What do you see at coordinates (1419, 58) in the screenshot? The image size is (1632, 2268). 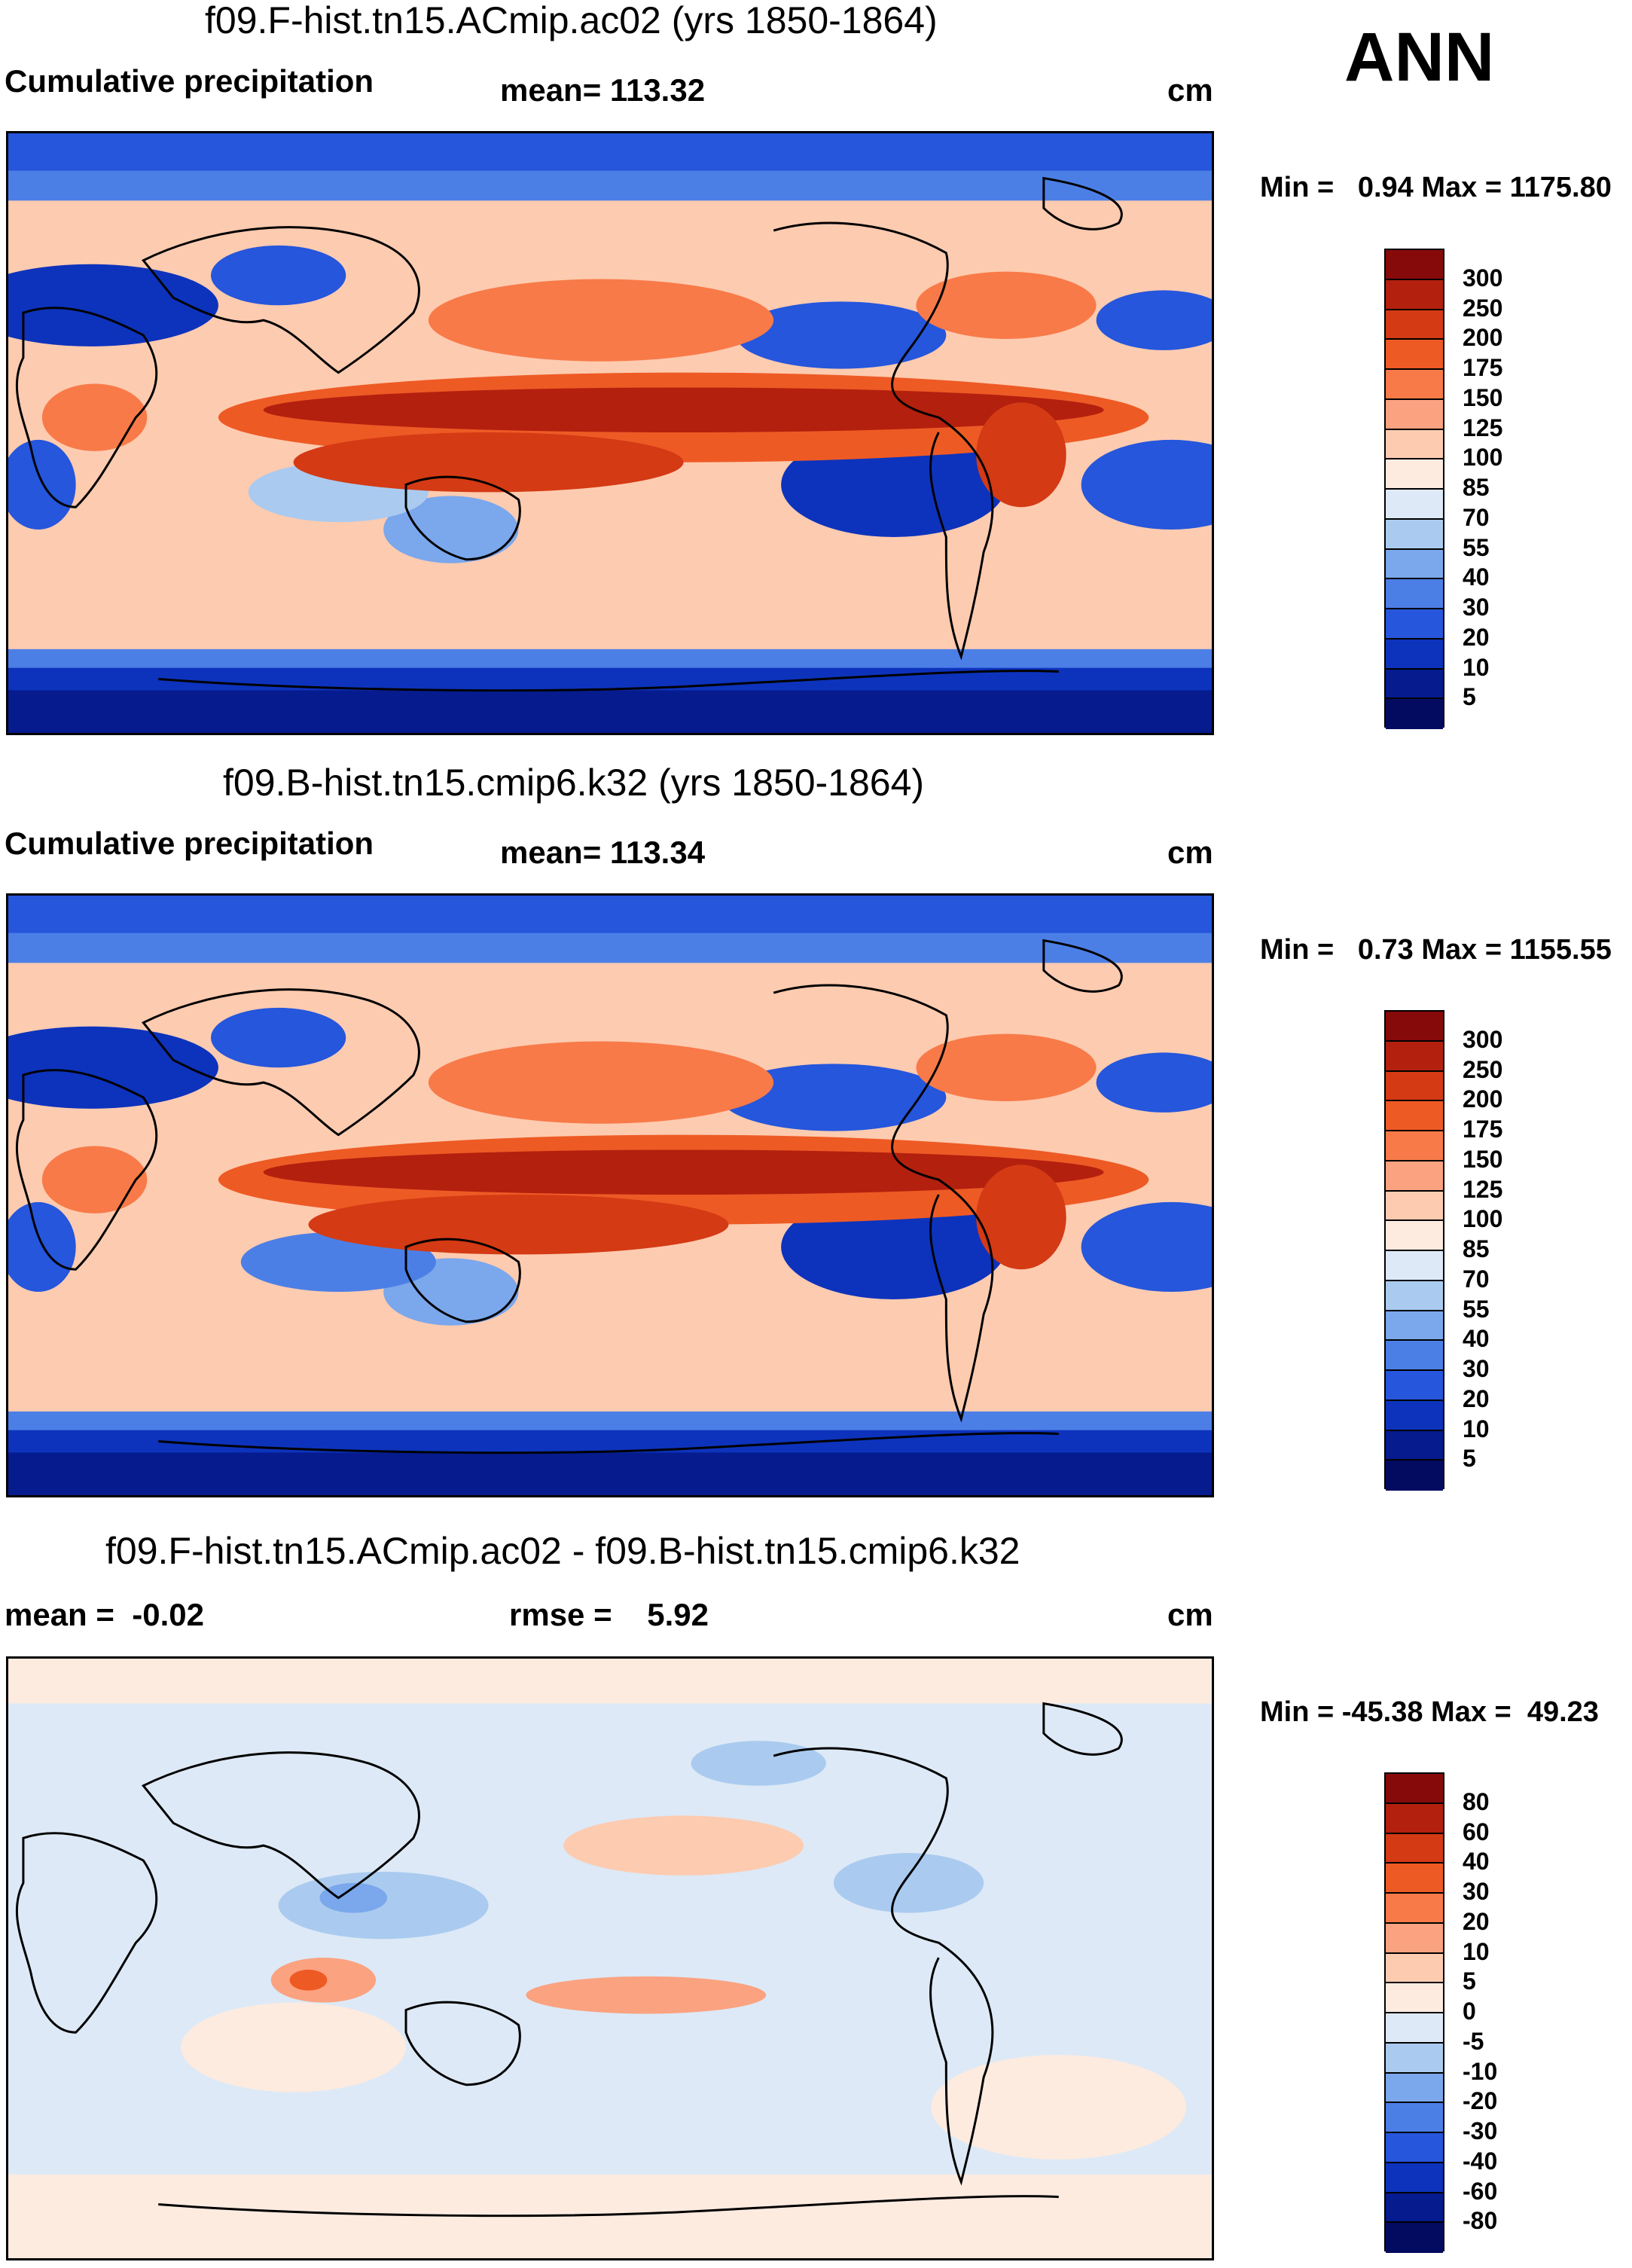 I see `season-label: ANN` at bounding box center [1419, 58].